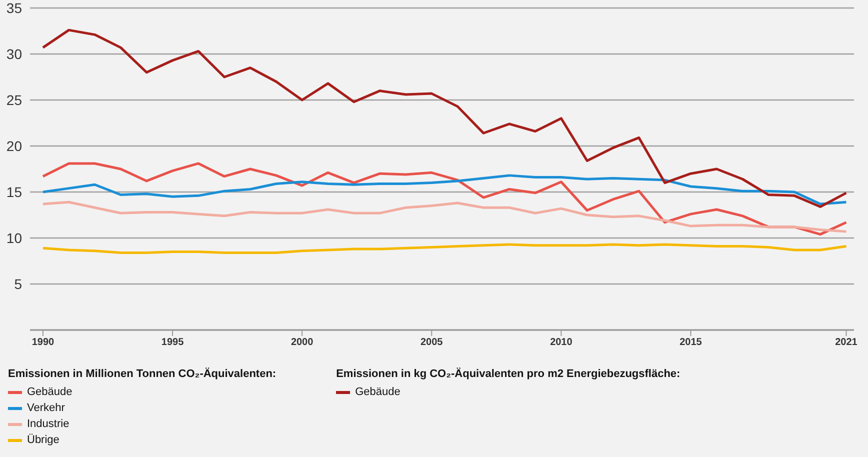 Image resolution: width=868 pixels, height=457 pixels. What do you see at coordinates (43, 440) in the screenshot?
I see `legend-label: Übrige` at bounding box center [43, 440].